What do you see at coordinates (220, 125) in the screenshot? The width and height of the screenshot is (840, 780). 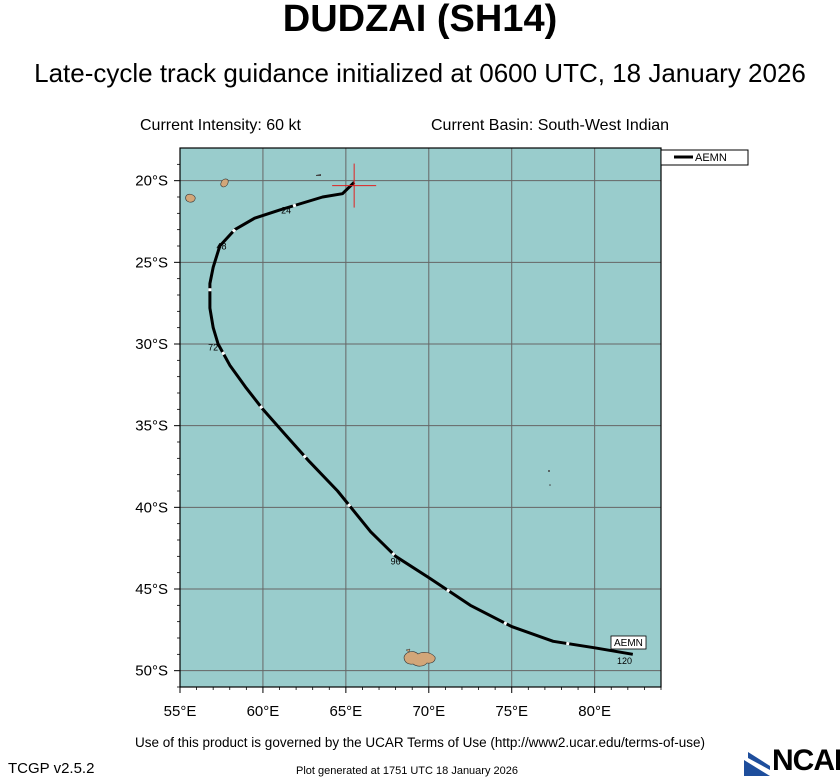 I see `current-intensity: Current Intensity: 60 kt` at bounding box center [220, 125].